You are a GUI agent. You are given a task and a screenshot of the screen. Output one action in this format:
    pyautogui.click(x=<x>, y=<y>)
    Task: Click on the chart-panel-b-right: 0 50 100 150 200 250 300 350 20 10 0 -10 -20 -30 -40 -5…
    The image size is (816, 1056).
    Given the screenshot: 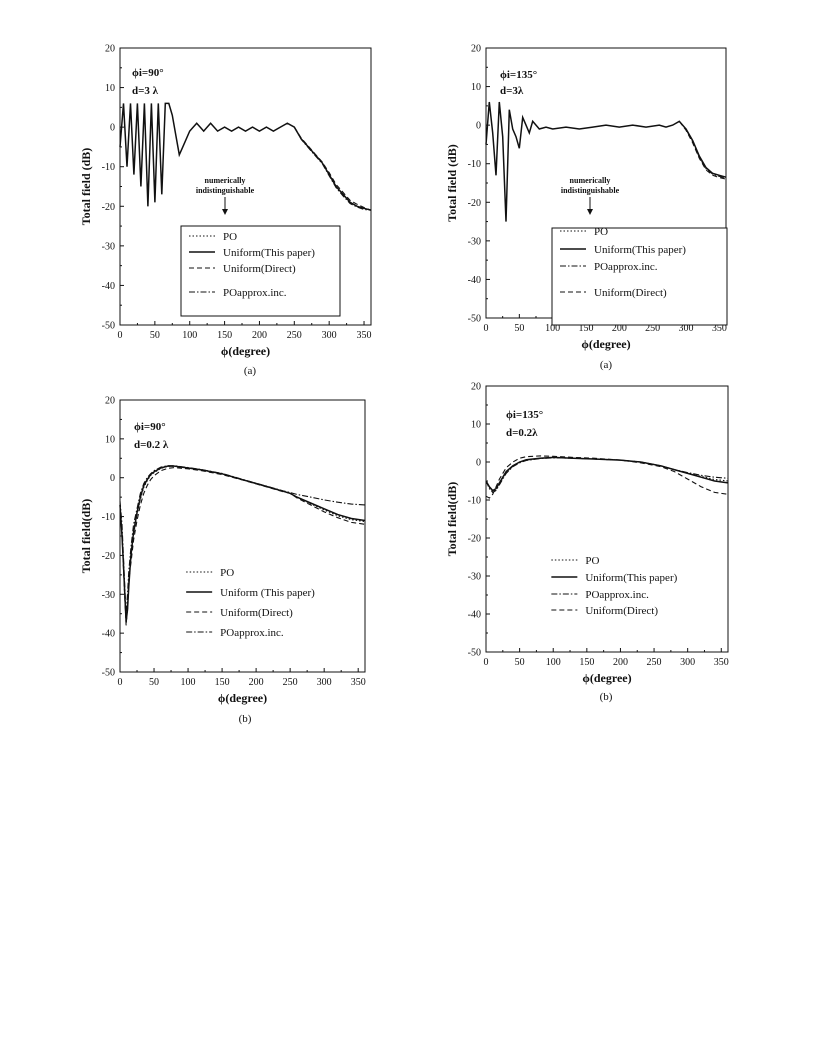 What is the action you would take?
    pyautogui.click(x=590, y=543)
    